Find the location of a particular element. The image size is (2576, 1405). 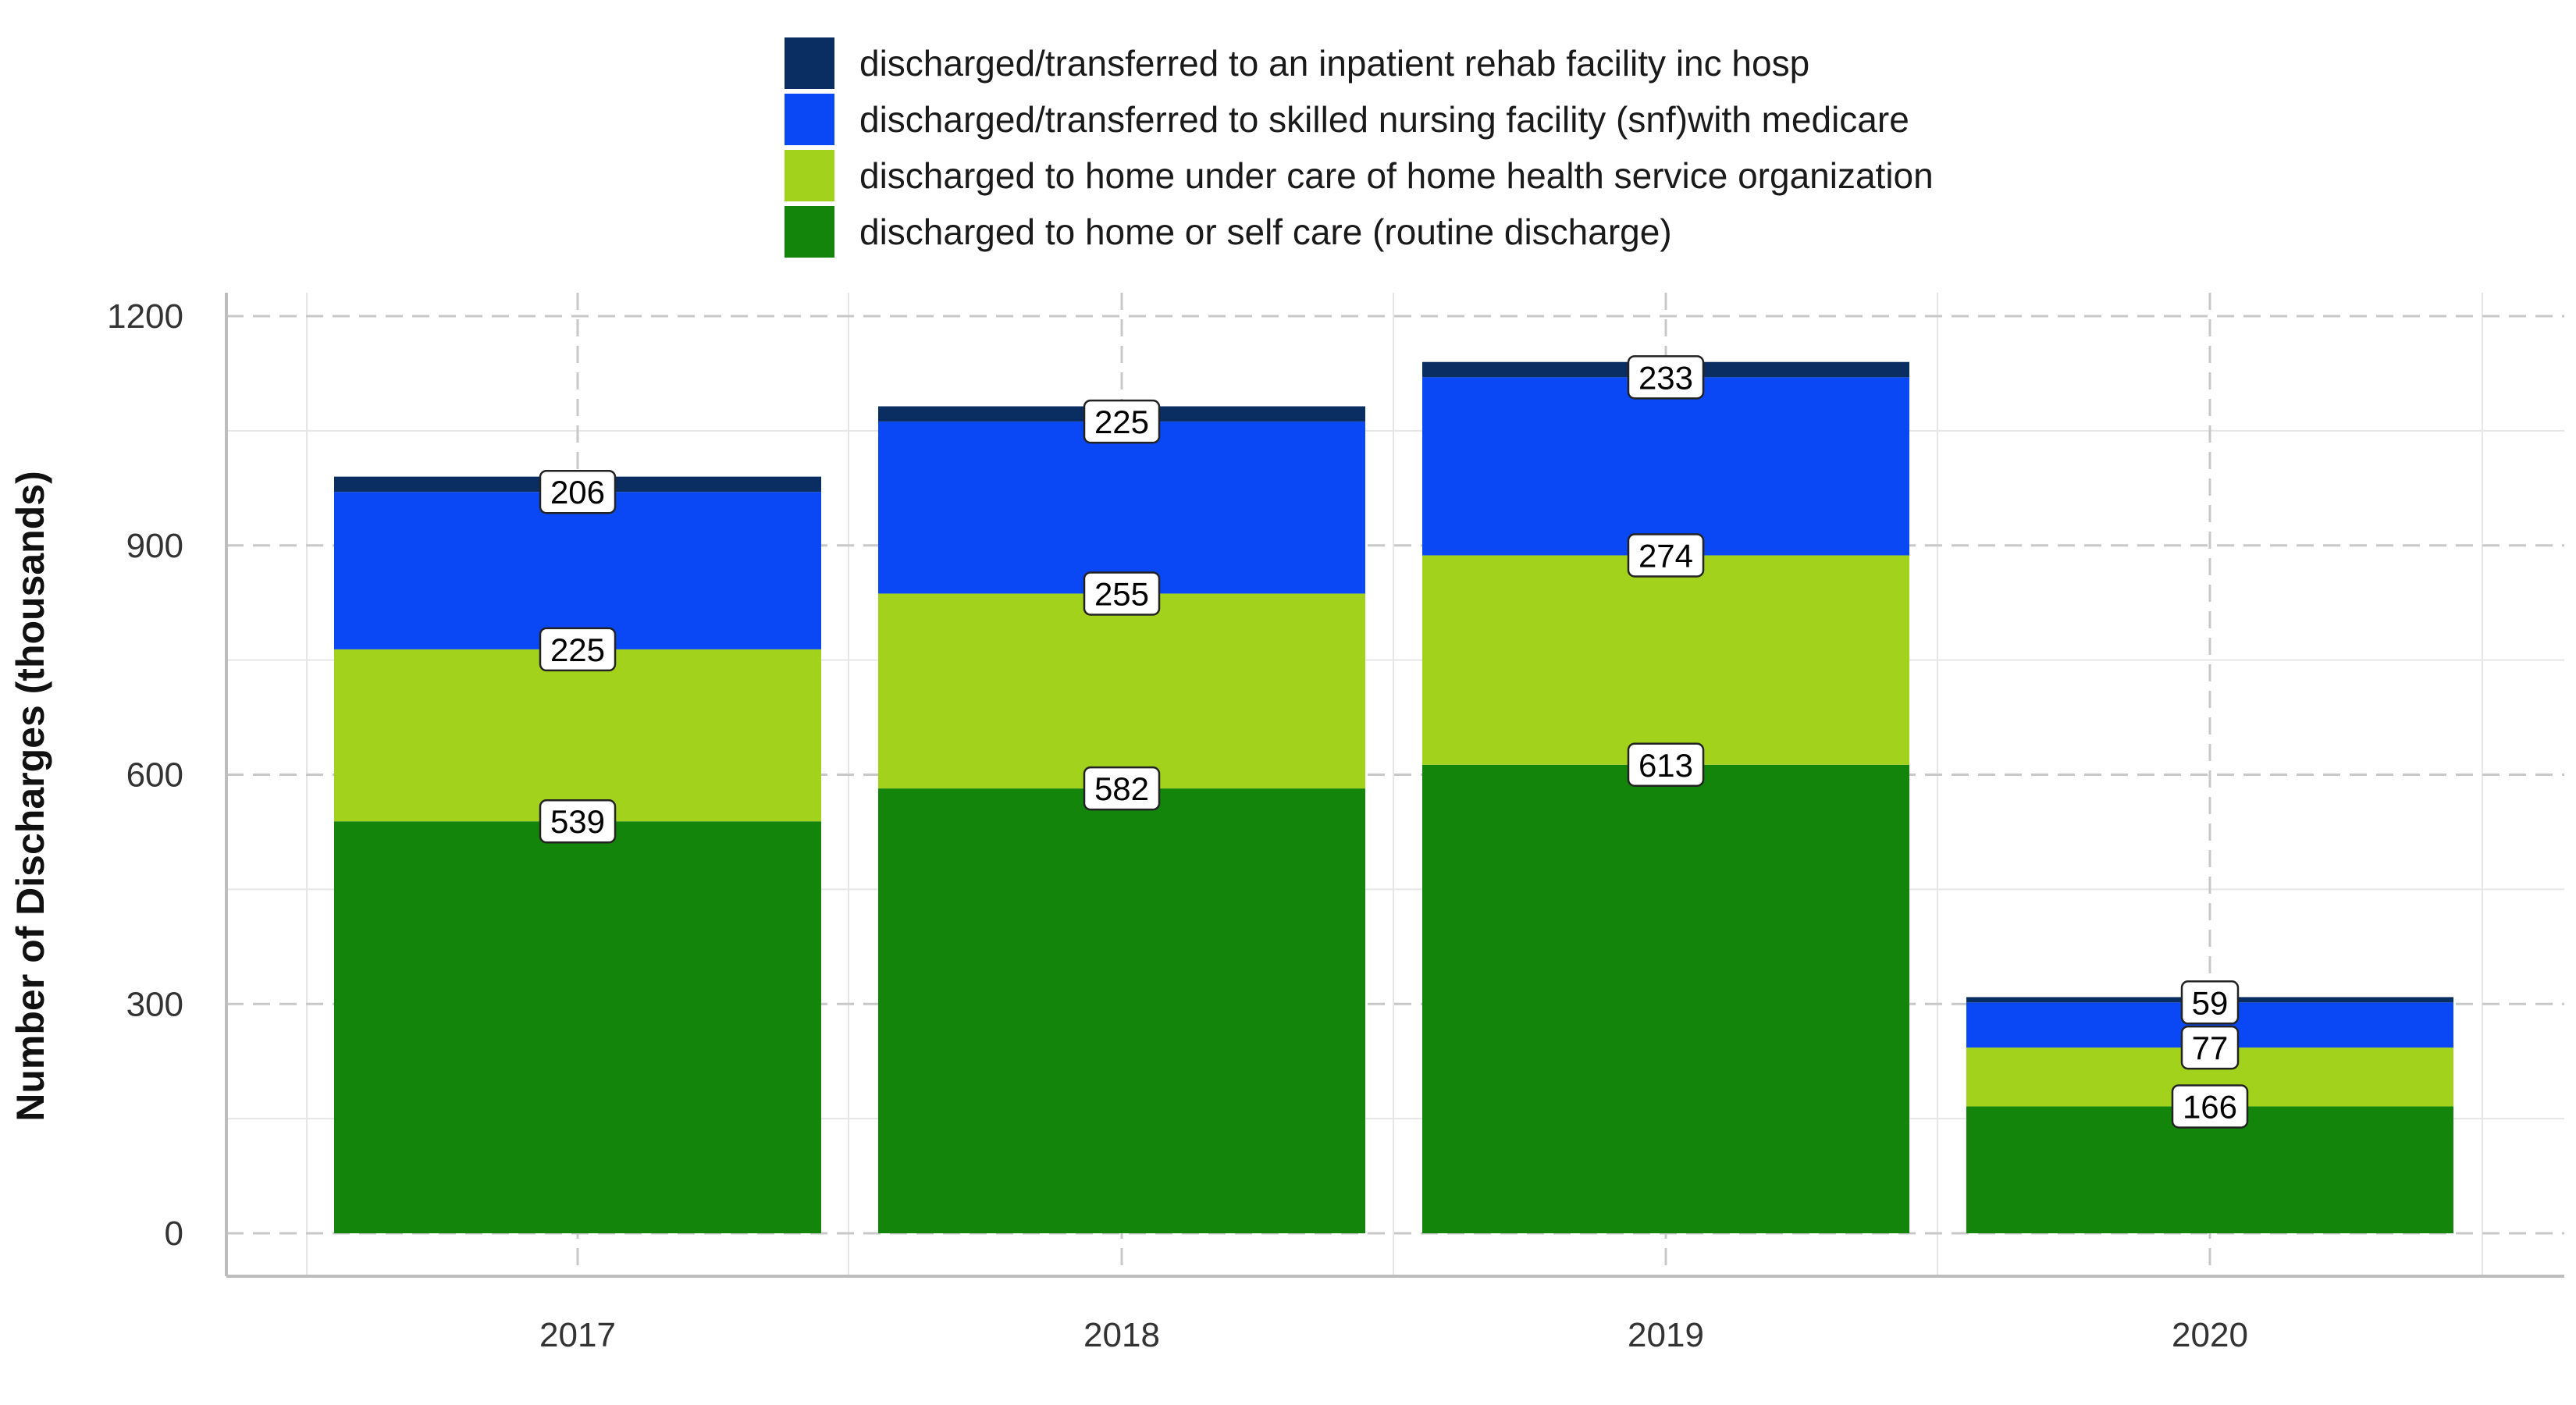

data-label-text: 206 is located at coordinates (577, 492).